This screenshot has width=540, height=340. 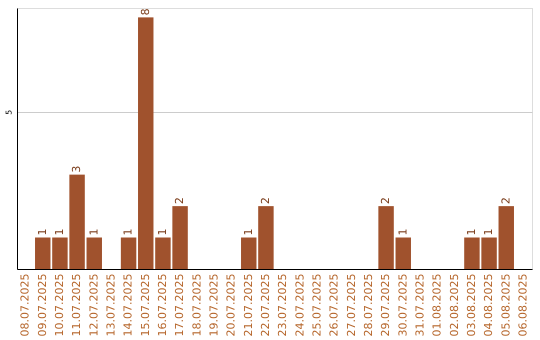 I want to click on x-tick-label: 25.07.2025, so click(x=317, y=305).